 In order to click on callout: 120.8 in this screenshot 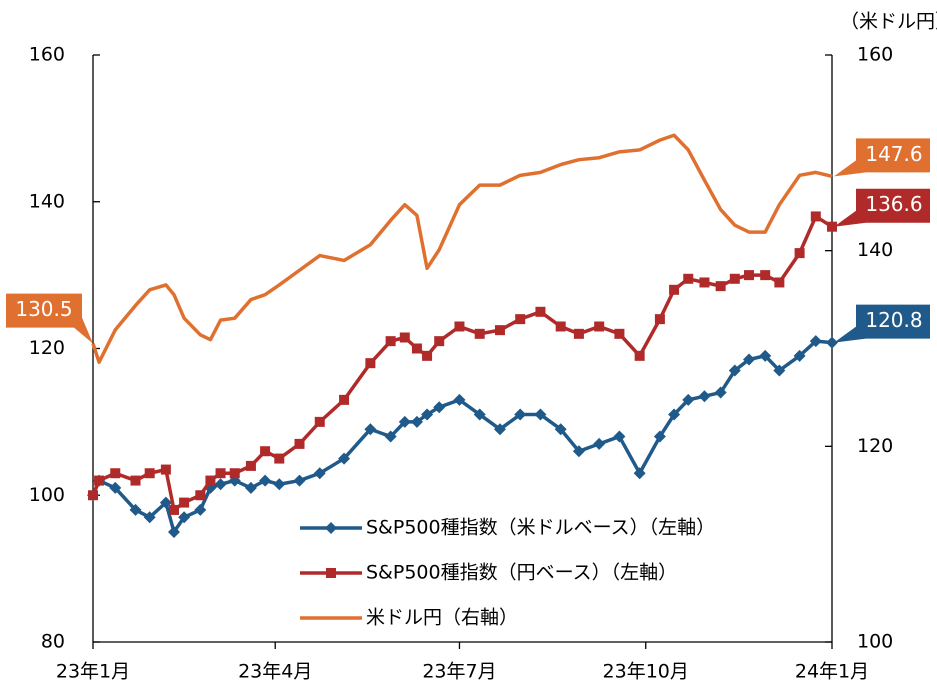, I will do `click(882, 323)`.